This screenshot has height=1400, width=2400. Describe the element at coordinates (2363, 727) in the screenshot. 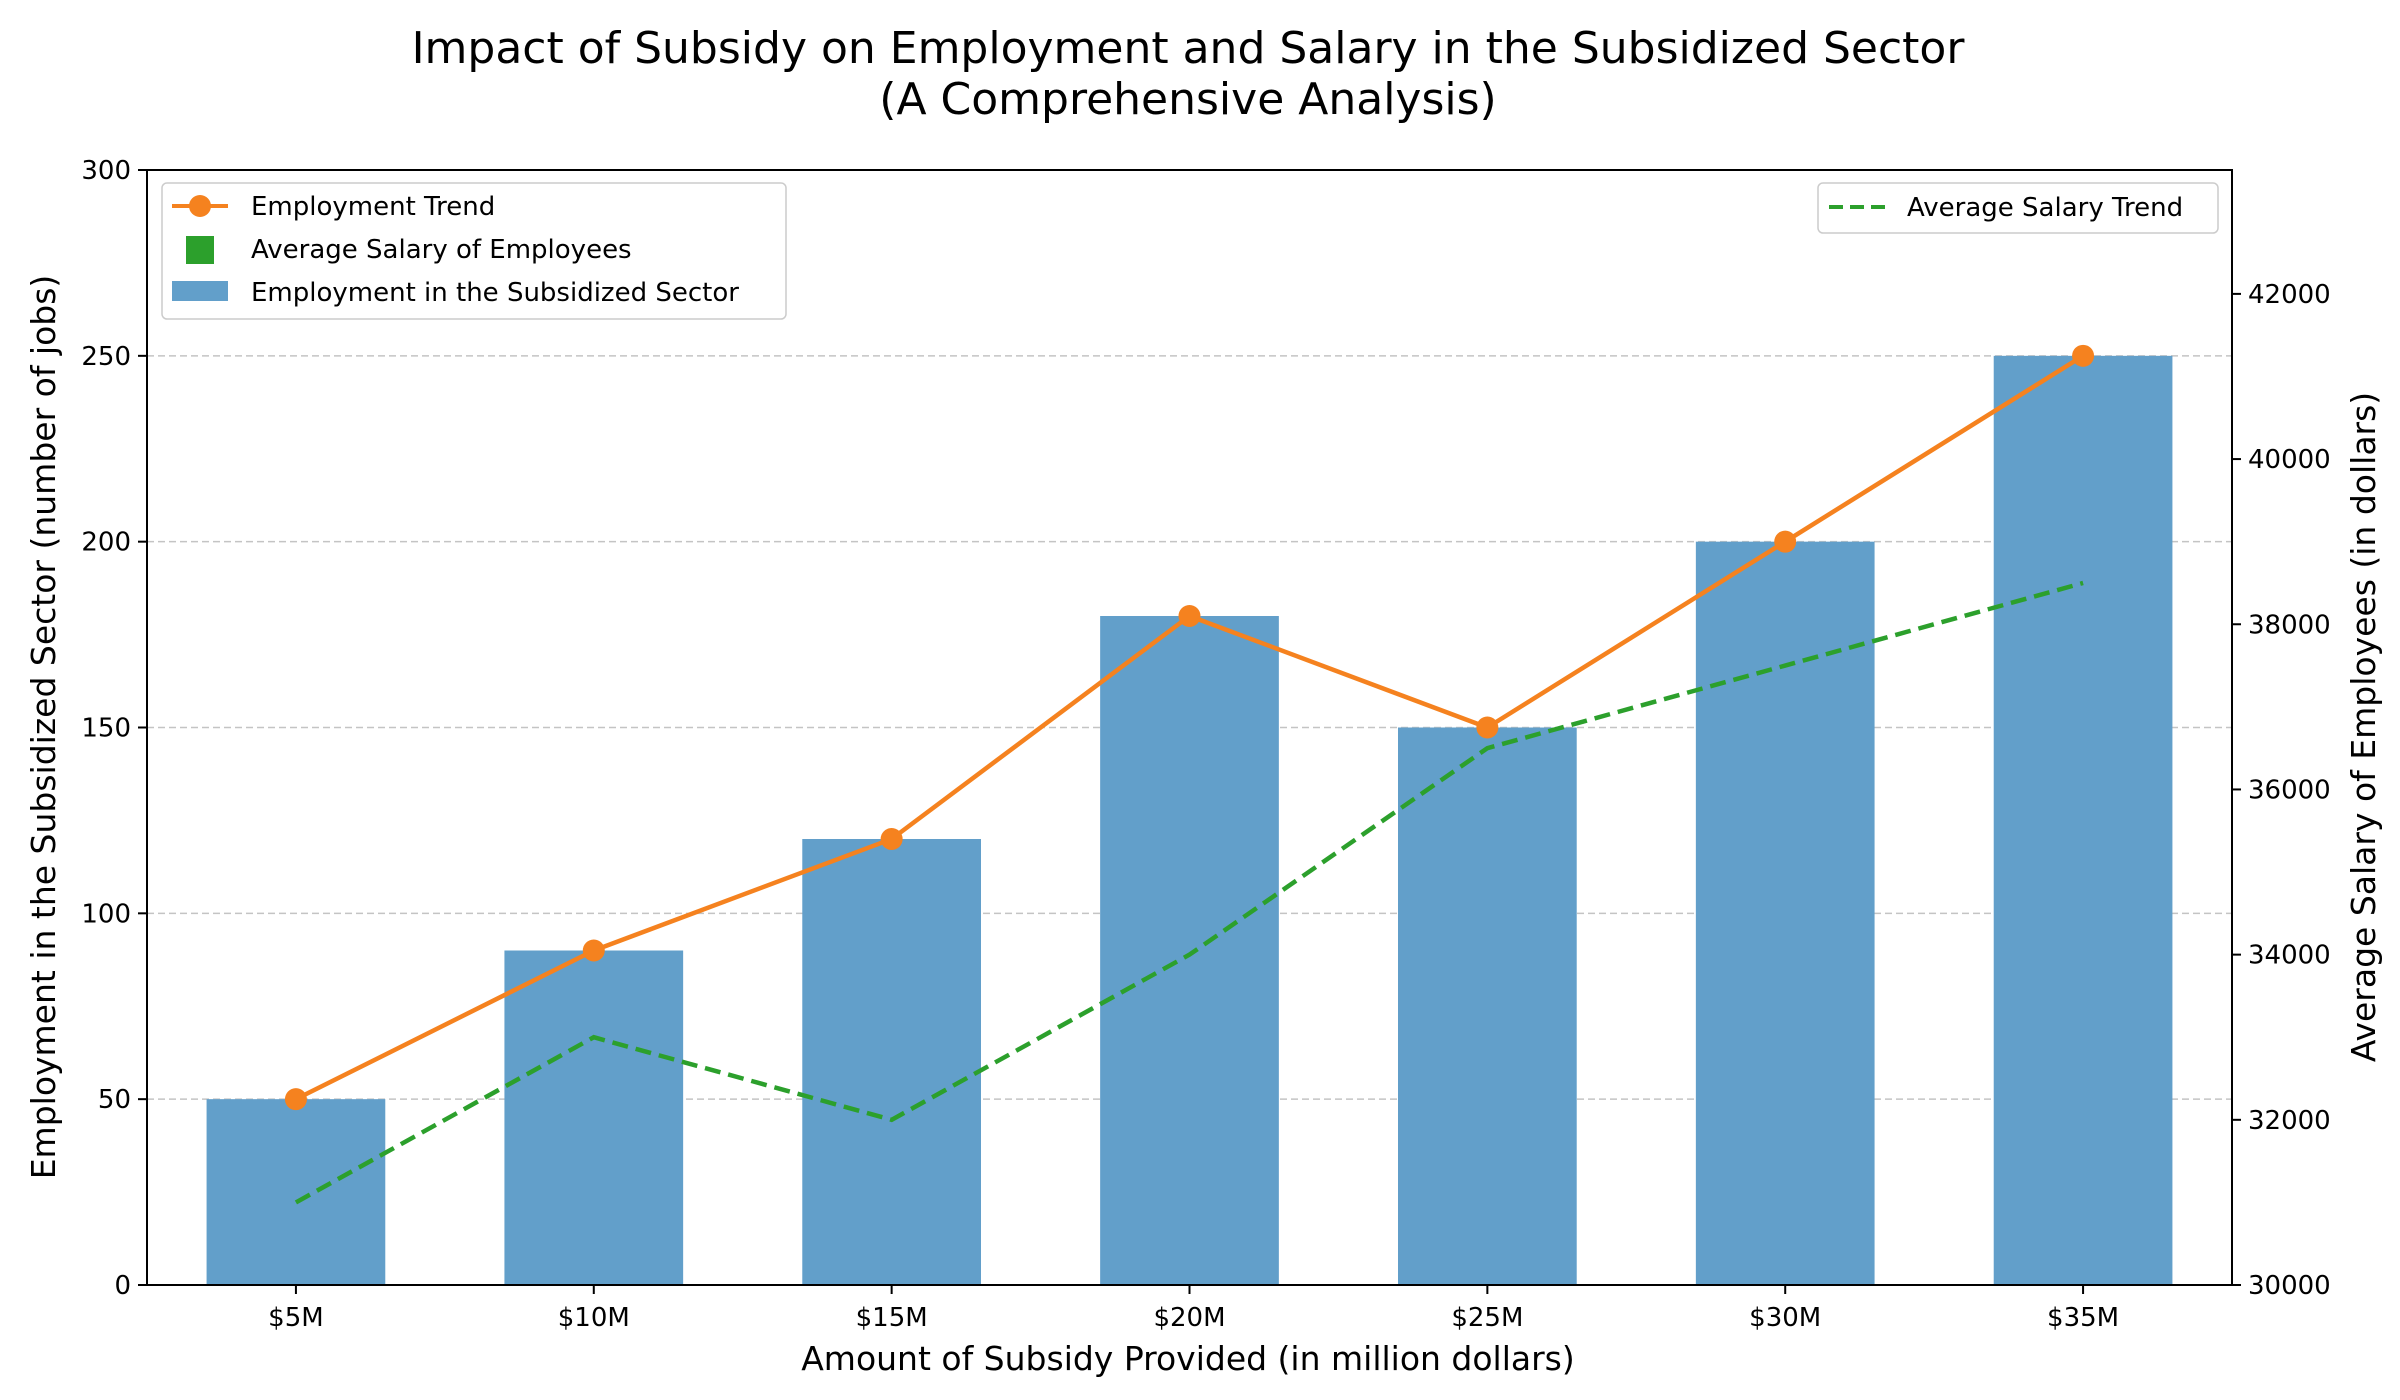

I see `y2-axis-label: Average Salary of Employees (in dollars)` at that location.